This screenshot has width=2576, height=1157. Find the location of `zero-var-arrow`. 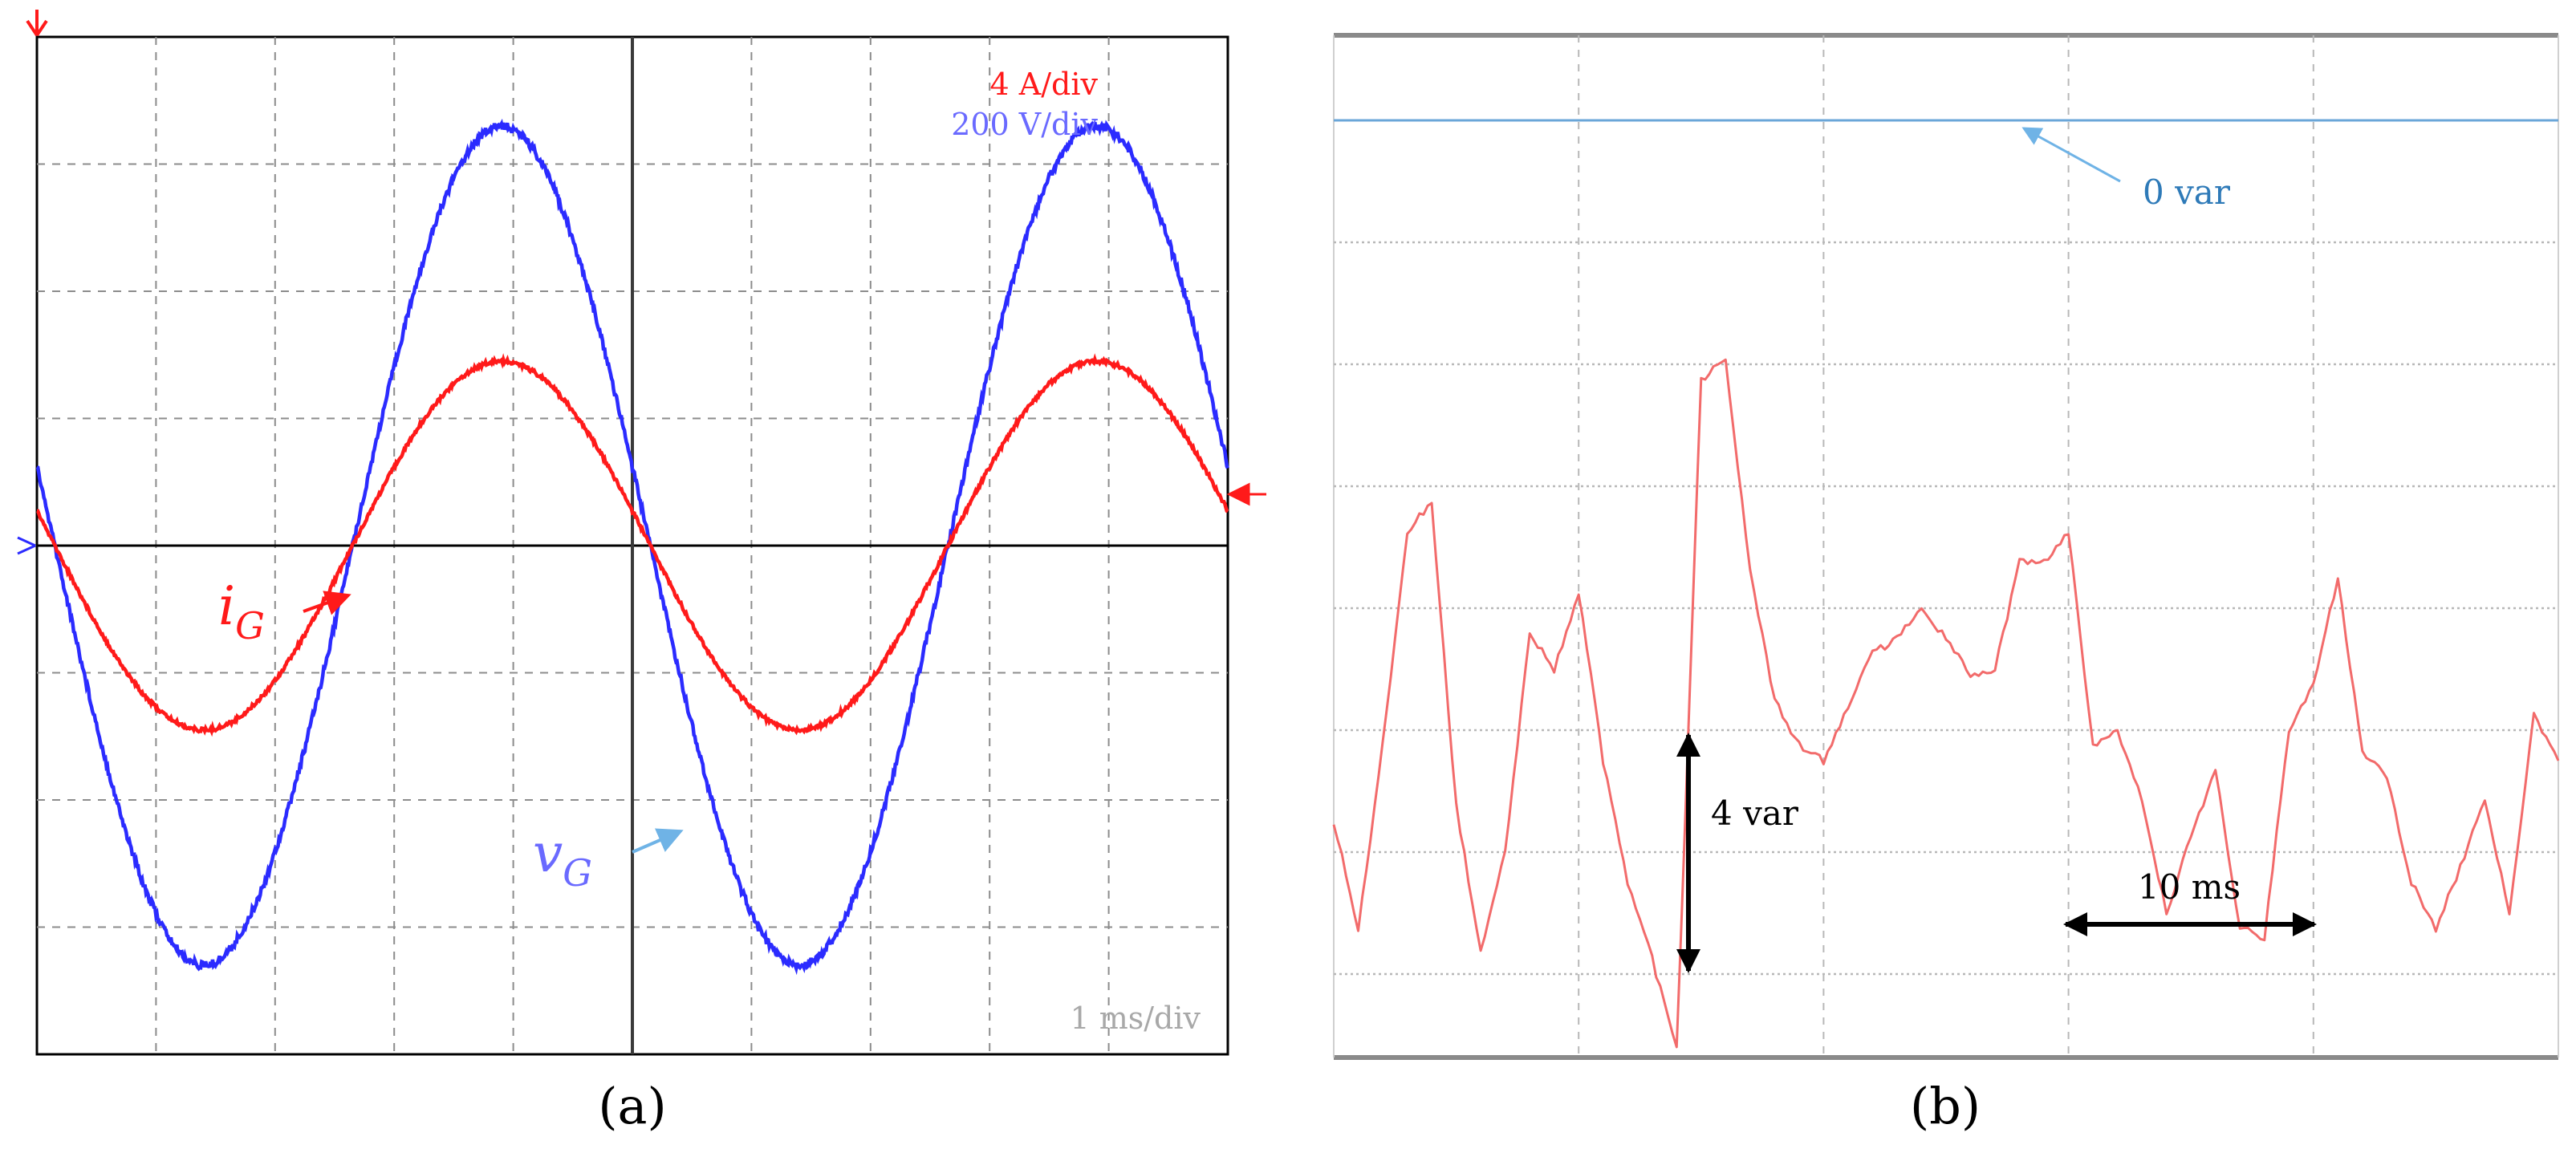

zero-var-arrow is located at coordinates (2071, 155).